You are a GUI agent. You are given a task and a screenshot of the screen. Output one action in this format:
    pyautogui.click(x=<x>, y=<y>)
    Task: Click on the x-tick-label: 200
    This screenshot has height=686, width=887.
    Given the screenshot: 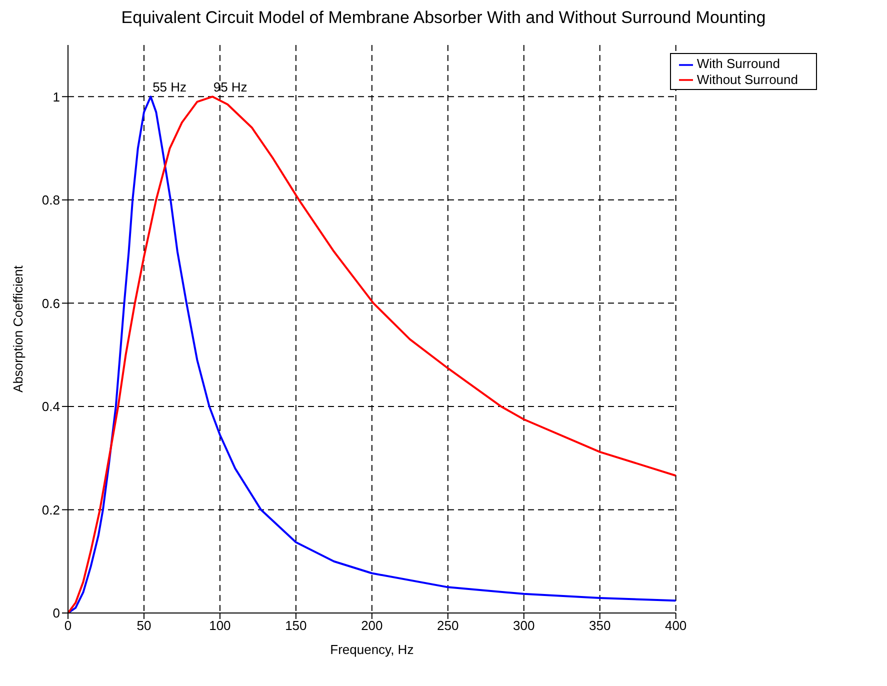 What is the action you would take?
    pyautogui.click(x=372, y=626)
    